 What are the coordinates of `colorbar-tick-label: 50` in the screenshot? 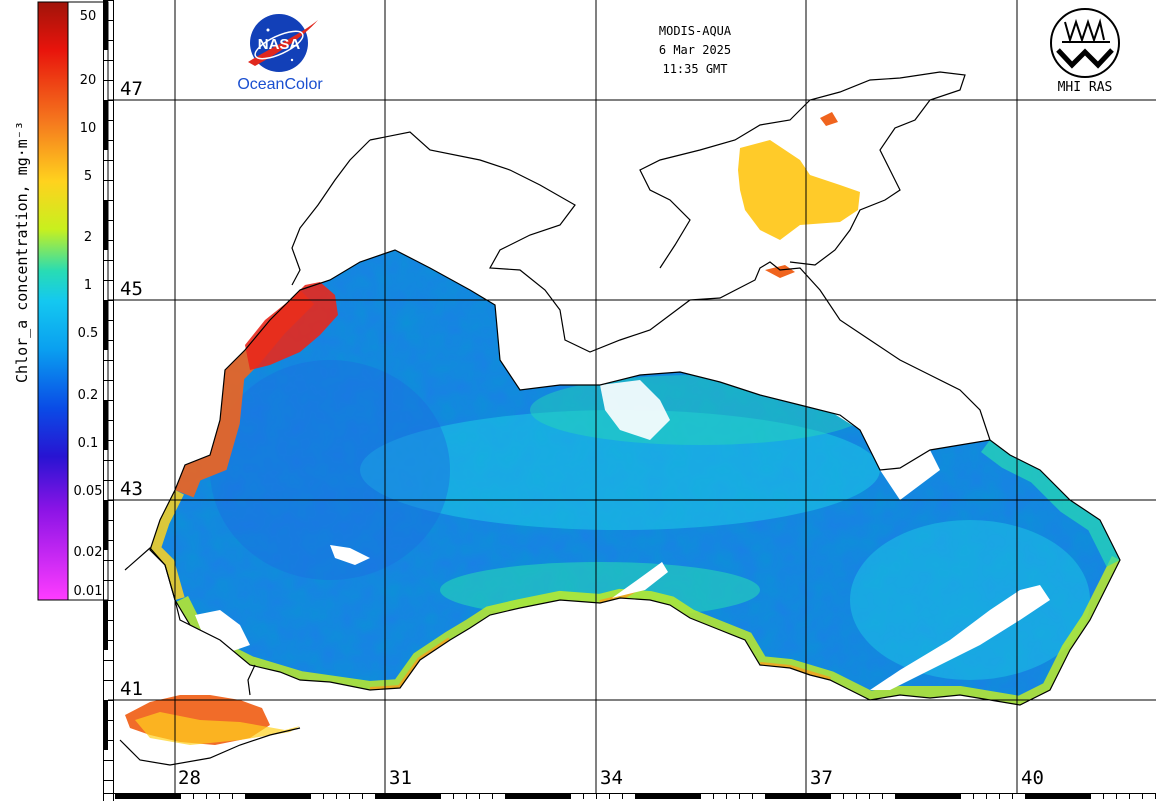 It's located at (88, 16).